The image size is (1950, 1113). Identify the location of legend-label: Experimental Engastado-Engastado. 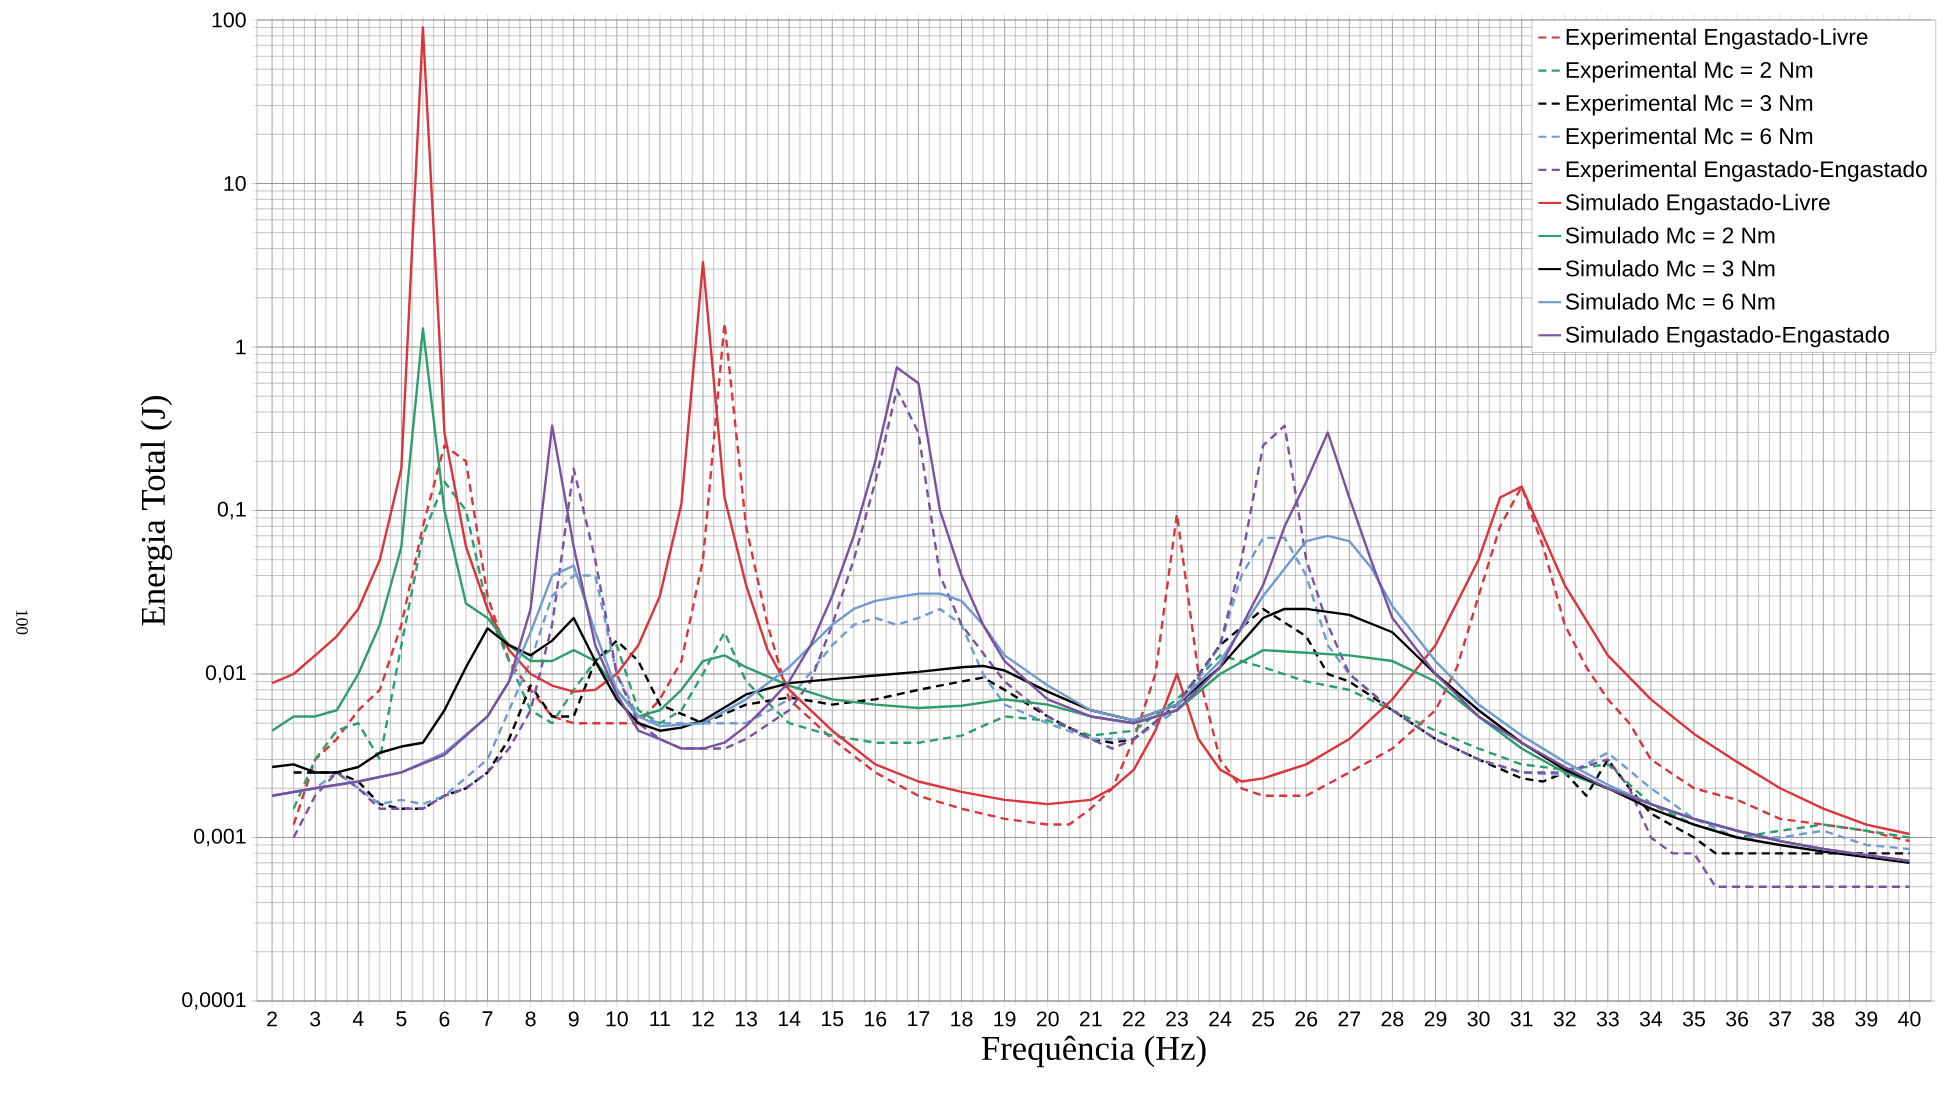
(1746, 171).